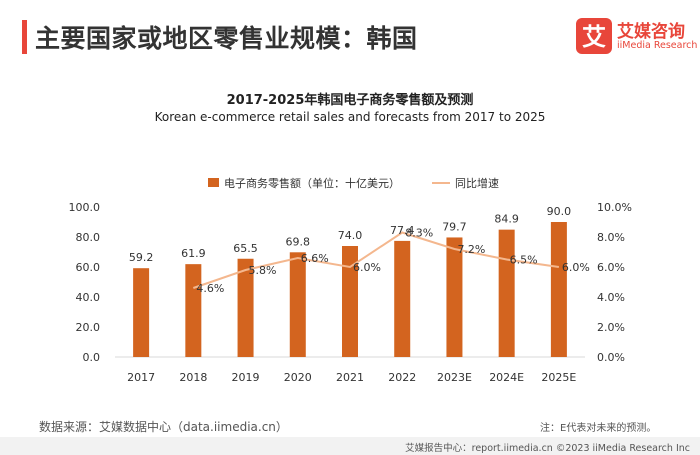  I want to click on bar-2023E, so click(454, 297).